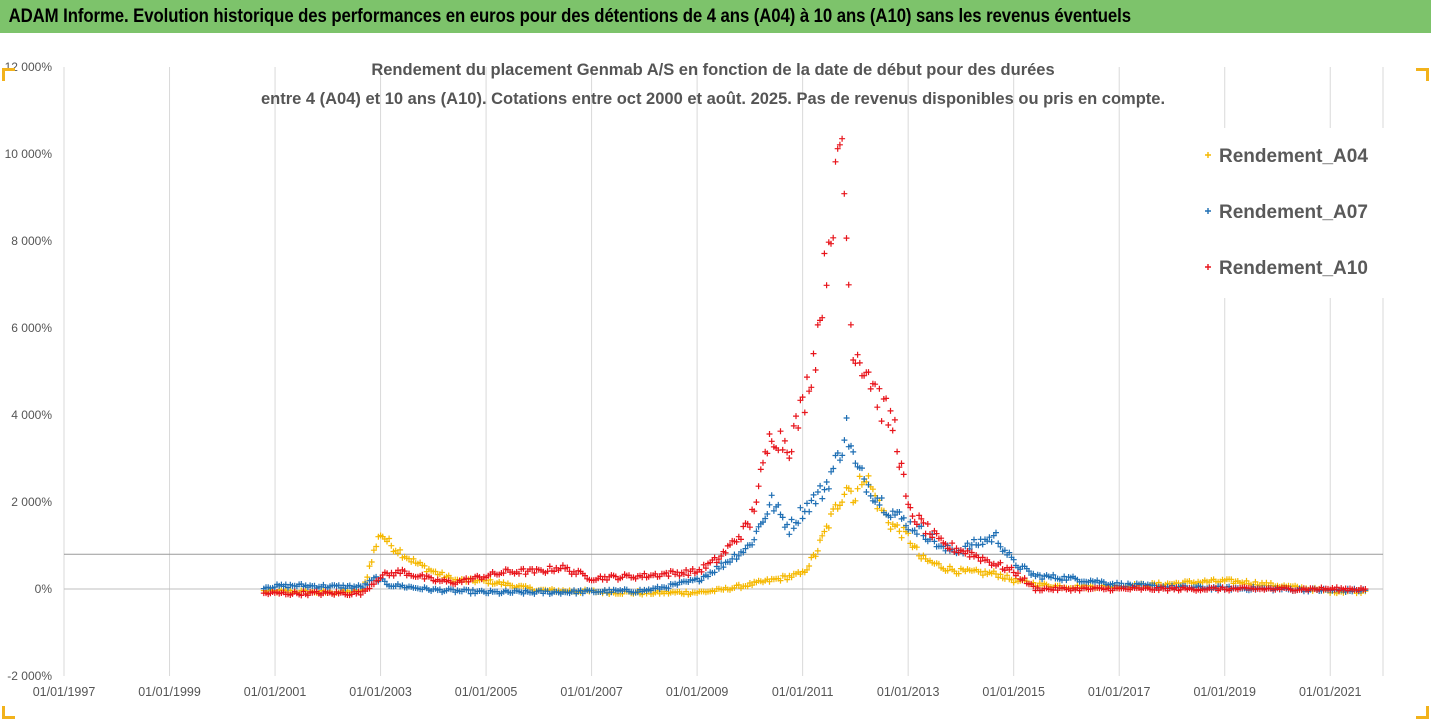 This screenshot has height=726, width=1431. I want to click on x-tick-label: 01/01/2011, so click(803, 692).